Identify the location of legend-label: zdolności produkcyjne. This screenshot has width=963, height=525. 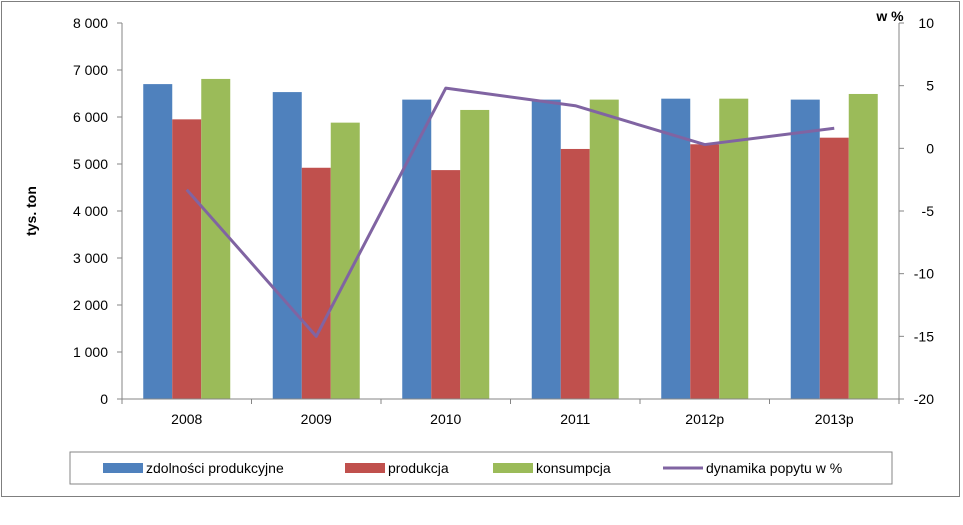
(215, 468).